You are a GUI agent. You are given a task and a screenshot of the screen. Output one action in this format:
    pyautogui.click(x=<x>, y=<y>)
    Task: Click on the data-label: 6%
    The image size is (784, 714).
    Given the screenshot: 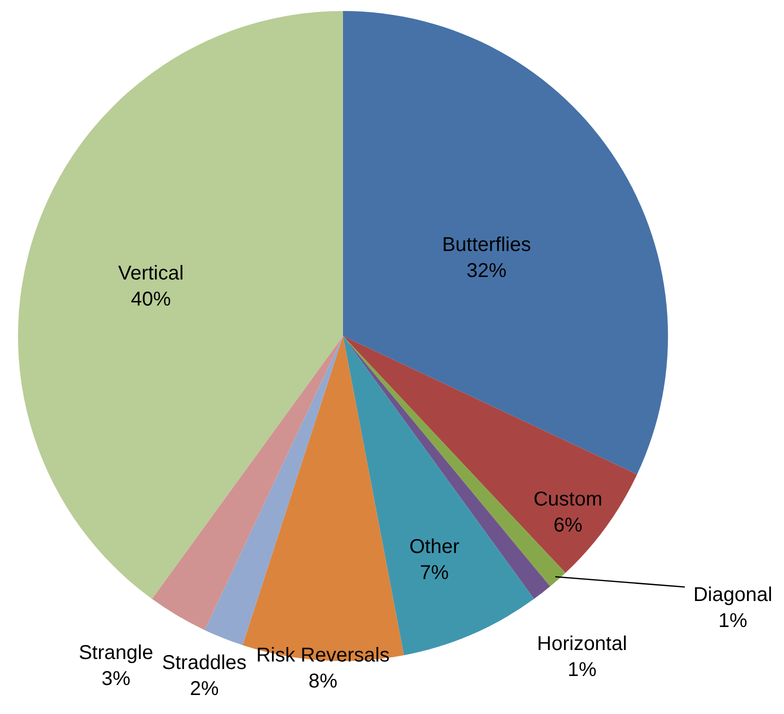 What is the action you would take?
    pyautogui.click(x=568, y=525)
    